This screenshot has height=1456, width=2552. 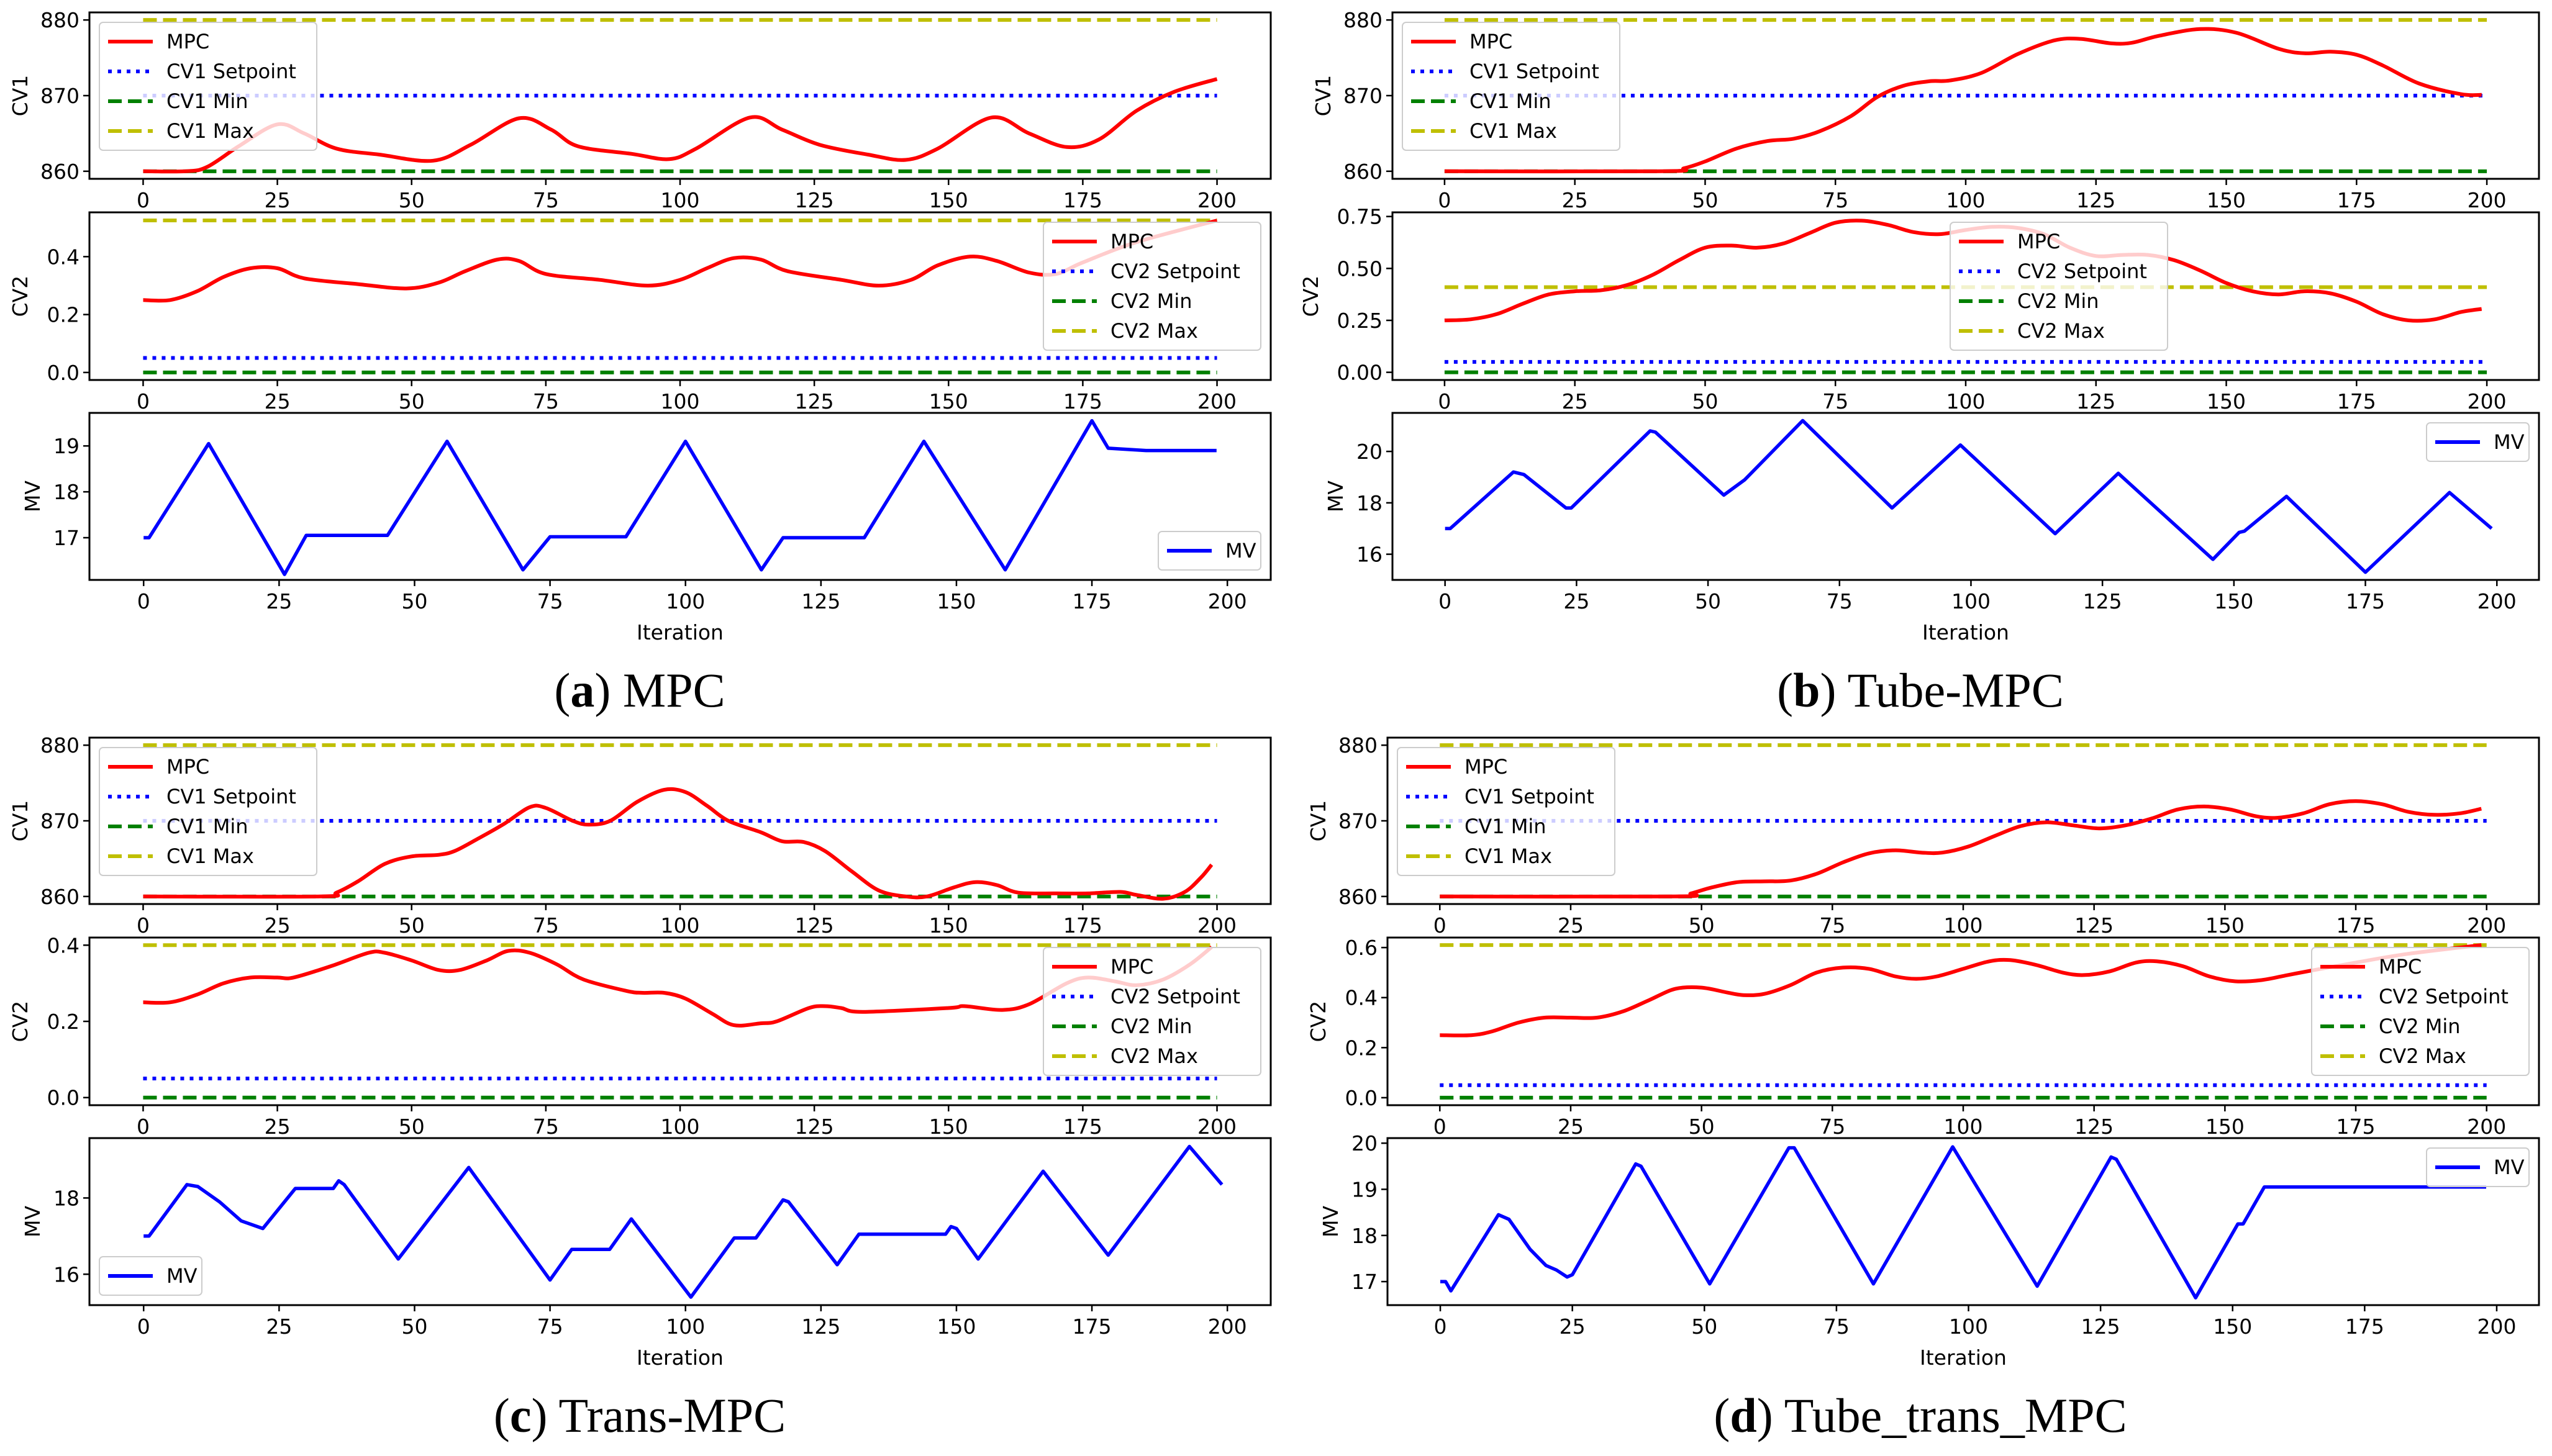 I want to click on caption-text: ) Trans-MPC, so click(x=658, y=1415).